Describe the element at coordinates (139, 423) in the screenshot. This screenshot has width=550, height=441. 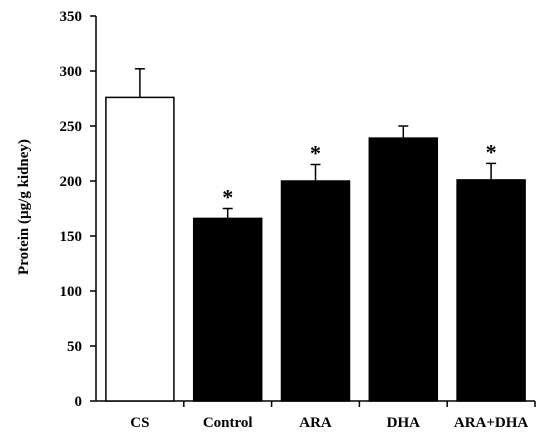
I see `x-tick-label: CS` at that location.